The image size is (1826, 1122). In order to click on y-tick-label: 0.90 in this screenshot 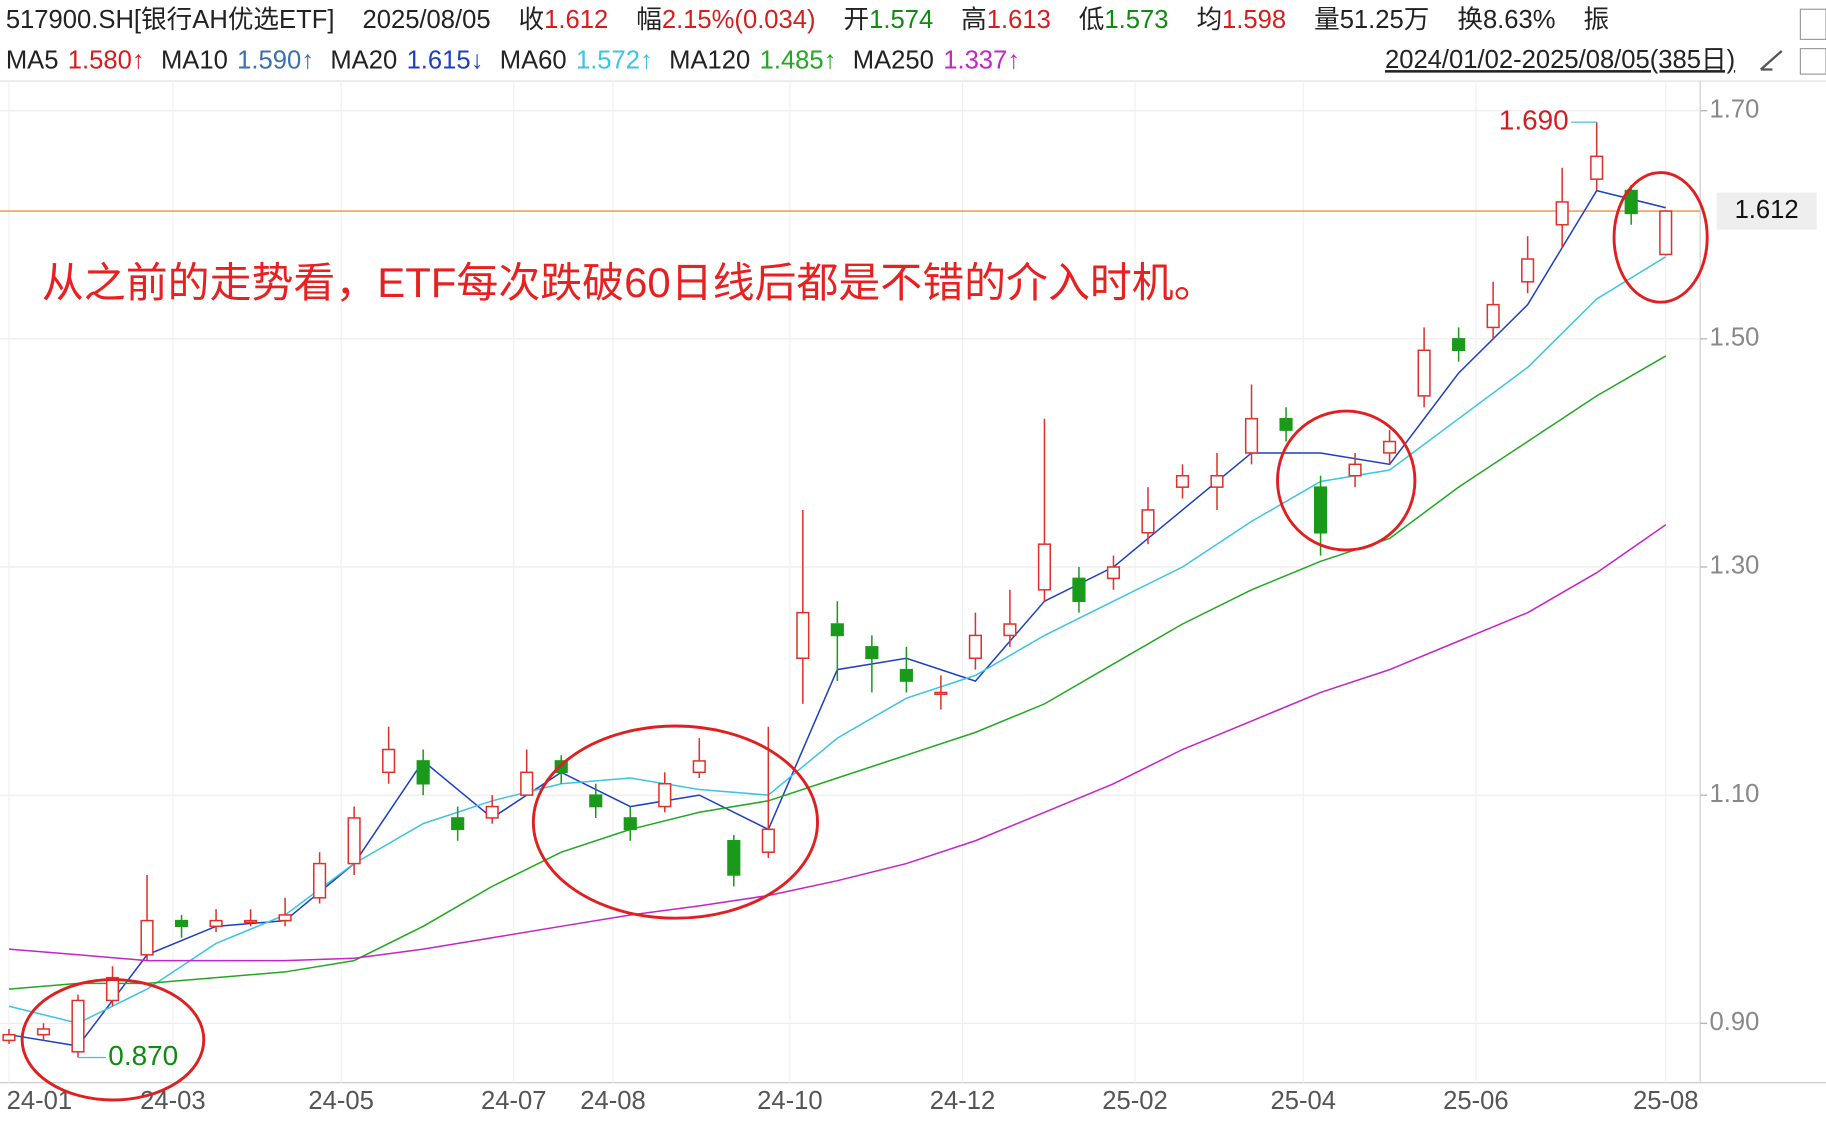, I will do `click(1735, 1022)`.